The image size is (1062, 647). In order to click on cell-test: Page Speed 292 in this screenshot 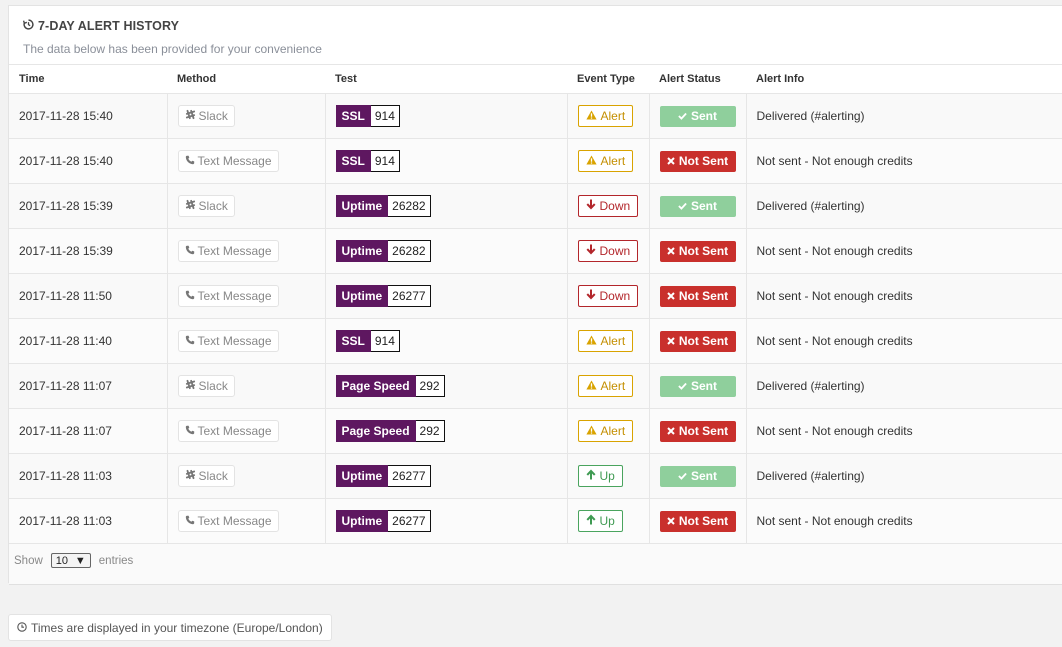, I will do `click(446, 386)`.